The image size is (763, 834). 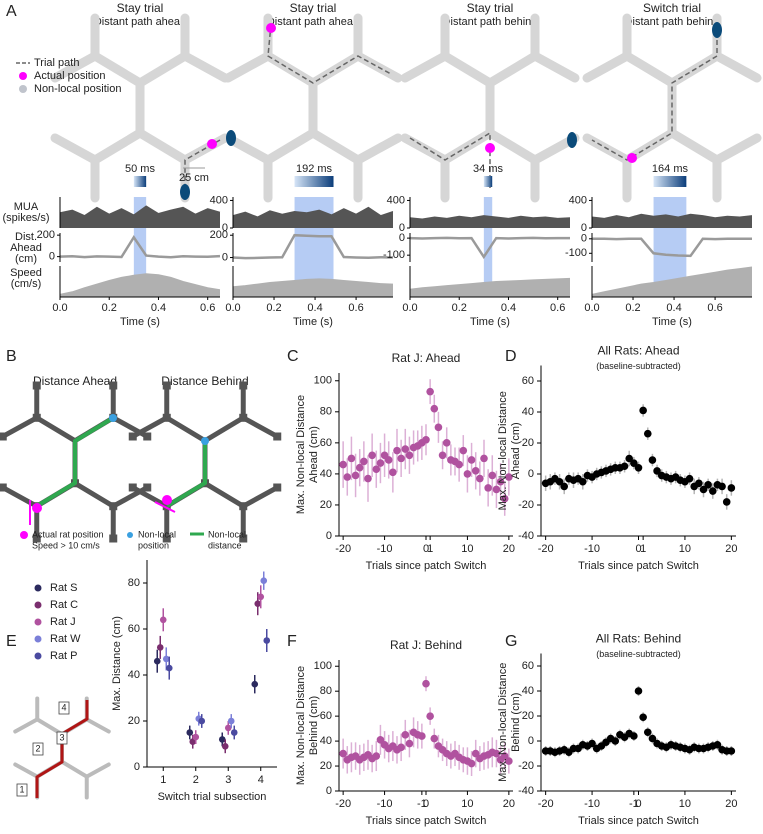 What do you see at coordinates (64, 605) in the screenshot?
I see `legend-label: Rat C` at bounding box center [64, 605].